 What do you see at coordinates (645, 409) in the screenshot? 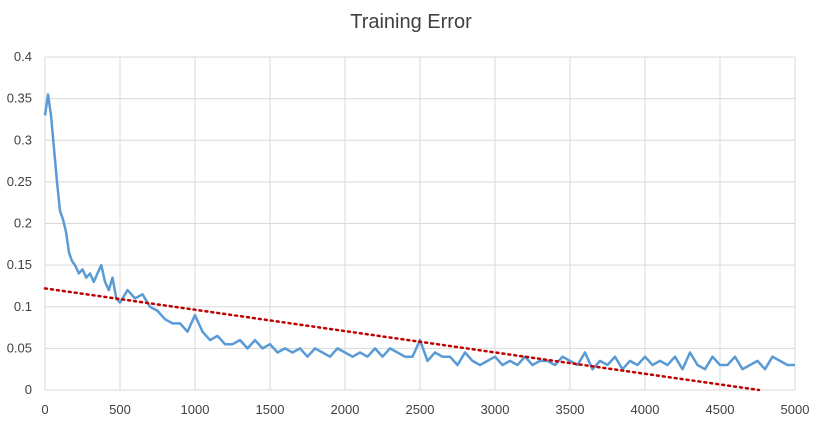
I see `x-tick-label: 4000` at bounding box center [645, 409].